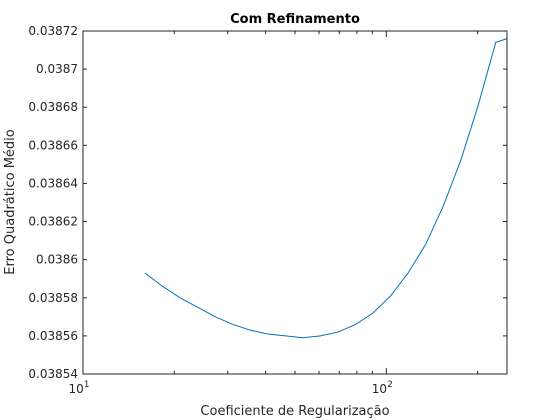 The image size is (560, 420). What do you see at coordinates (10, 201) in the screenshot?
I see `y-axis-label: Erro Quadrático Médio` at bounding box center [10, 201].